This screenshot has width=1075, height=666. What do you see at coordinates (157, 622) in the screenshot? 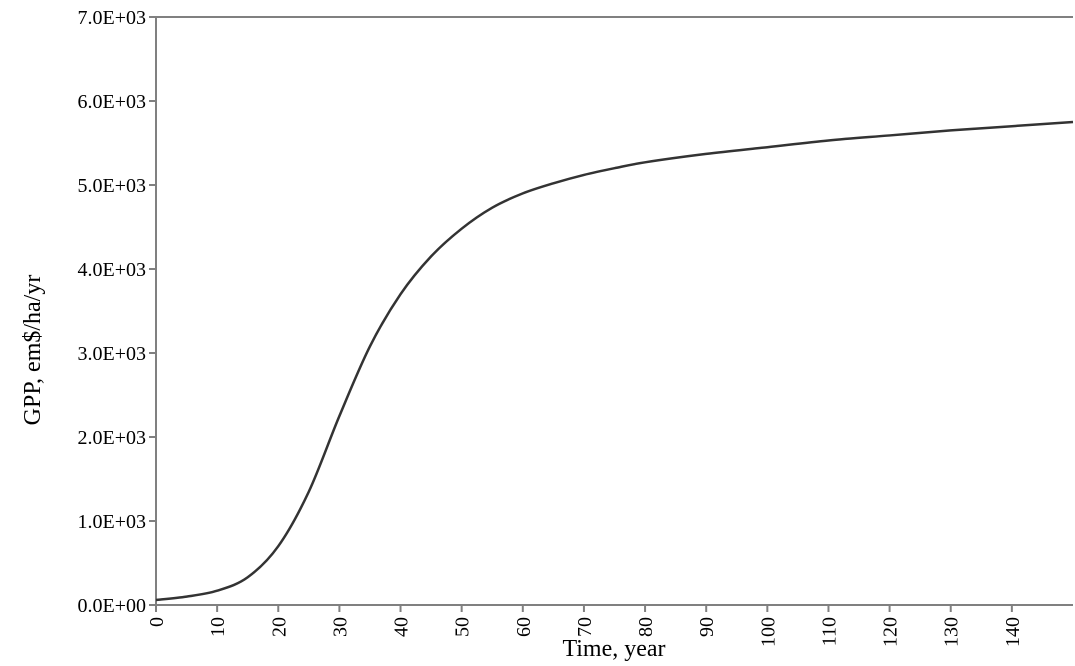
I see `x-tick-label: 0` at bounding box center [157, 622].